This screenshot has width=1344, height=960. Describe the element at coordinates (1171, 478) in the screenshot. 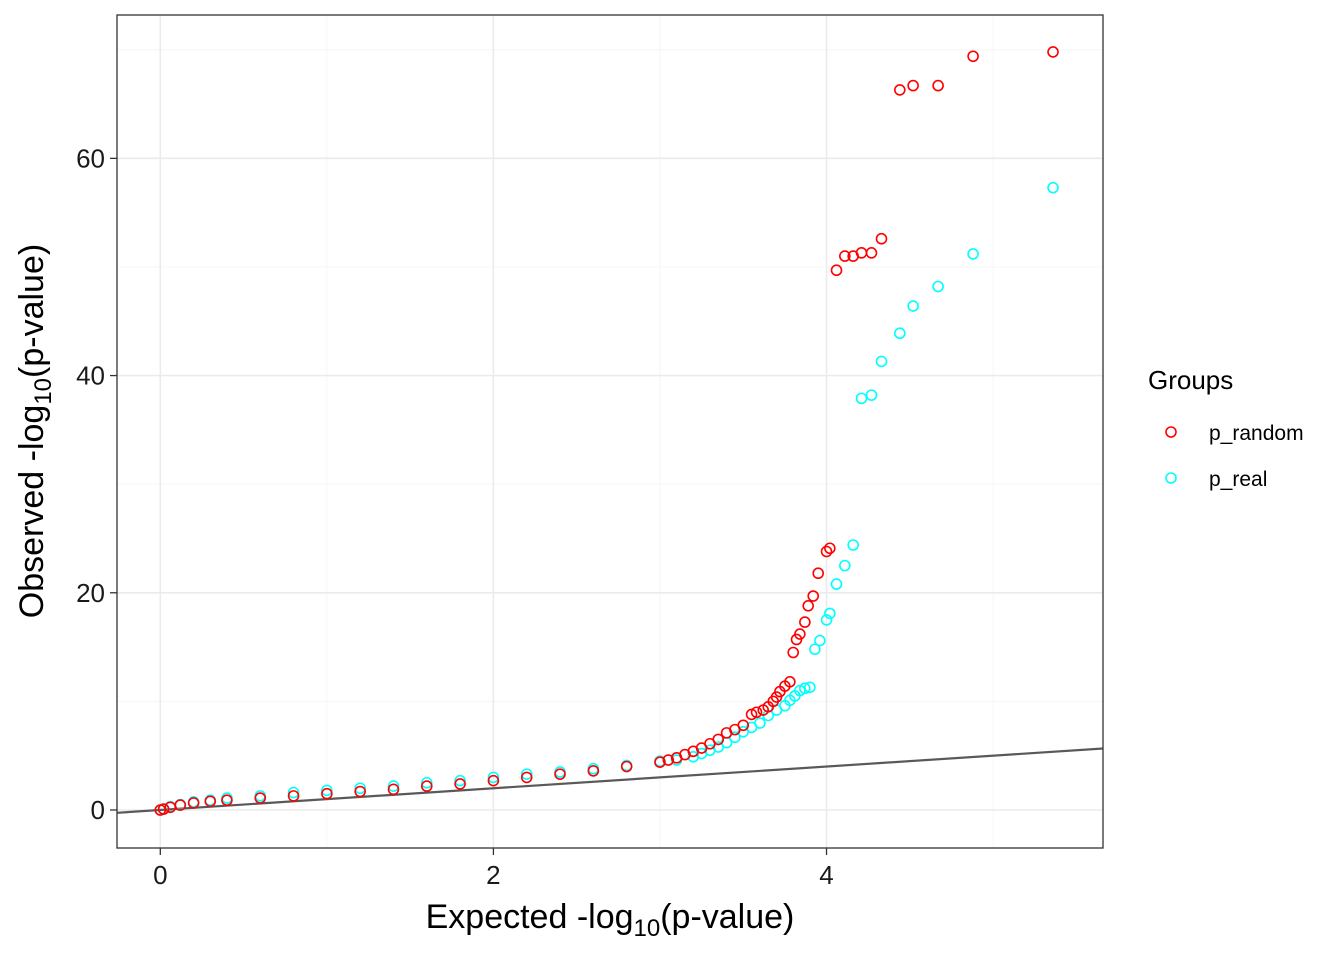

I see `legend-key-p_real` at that location.